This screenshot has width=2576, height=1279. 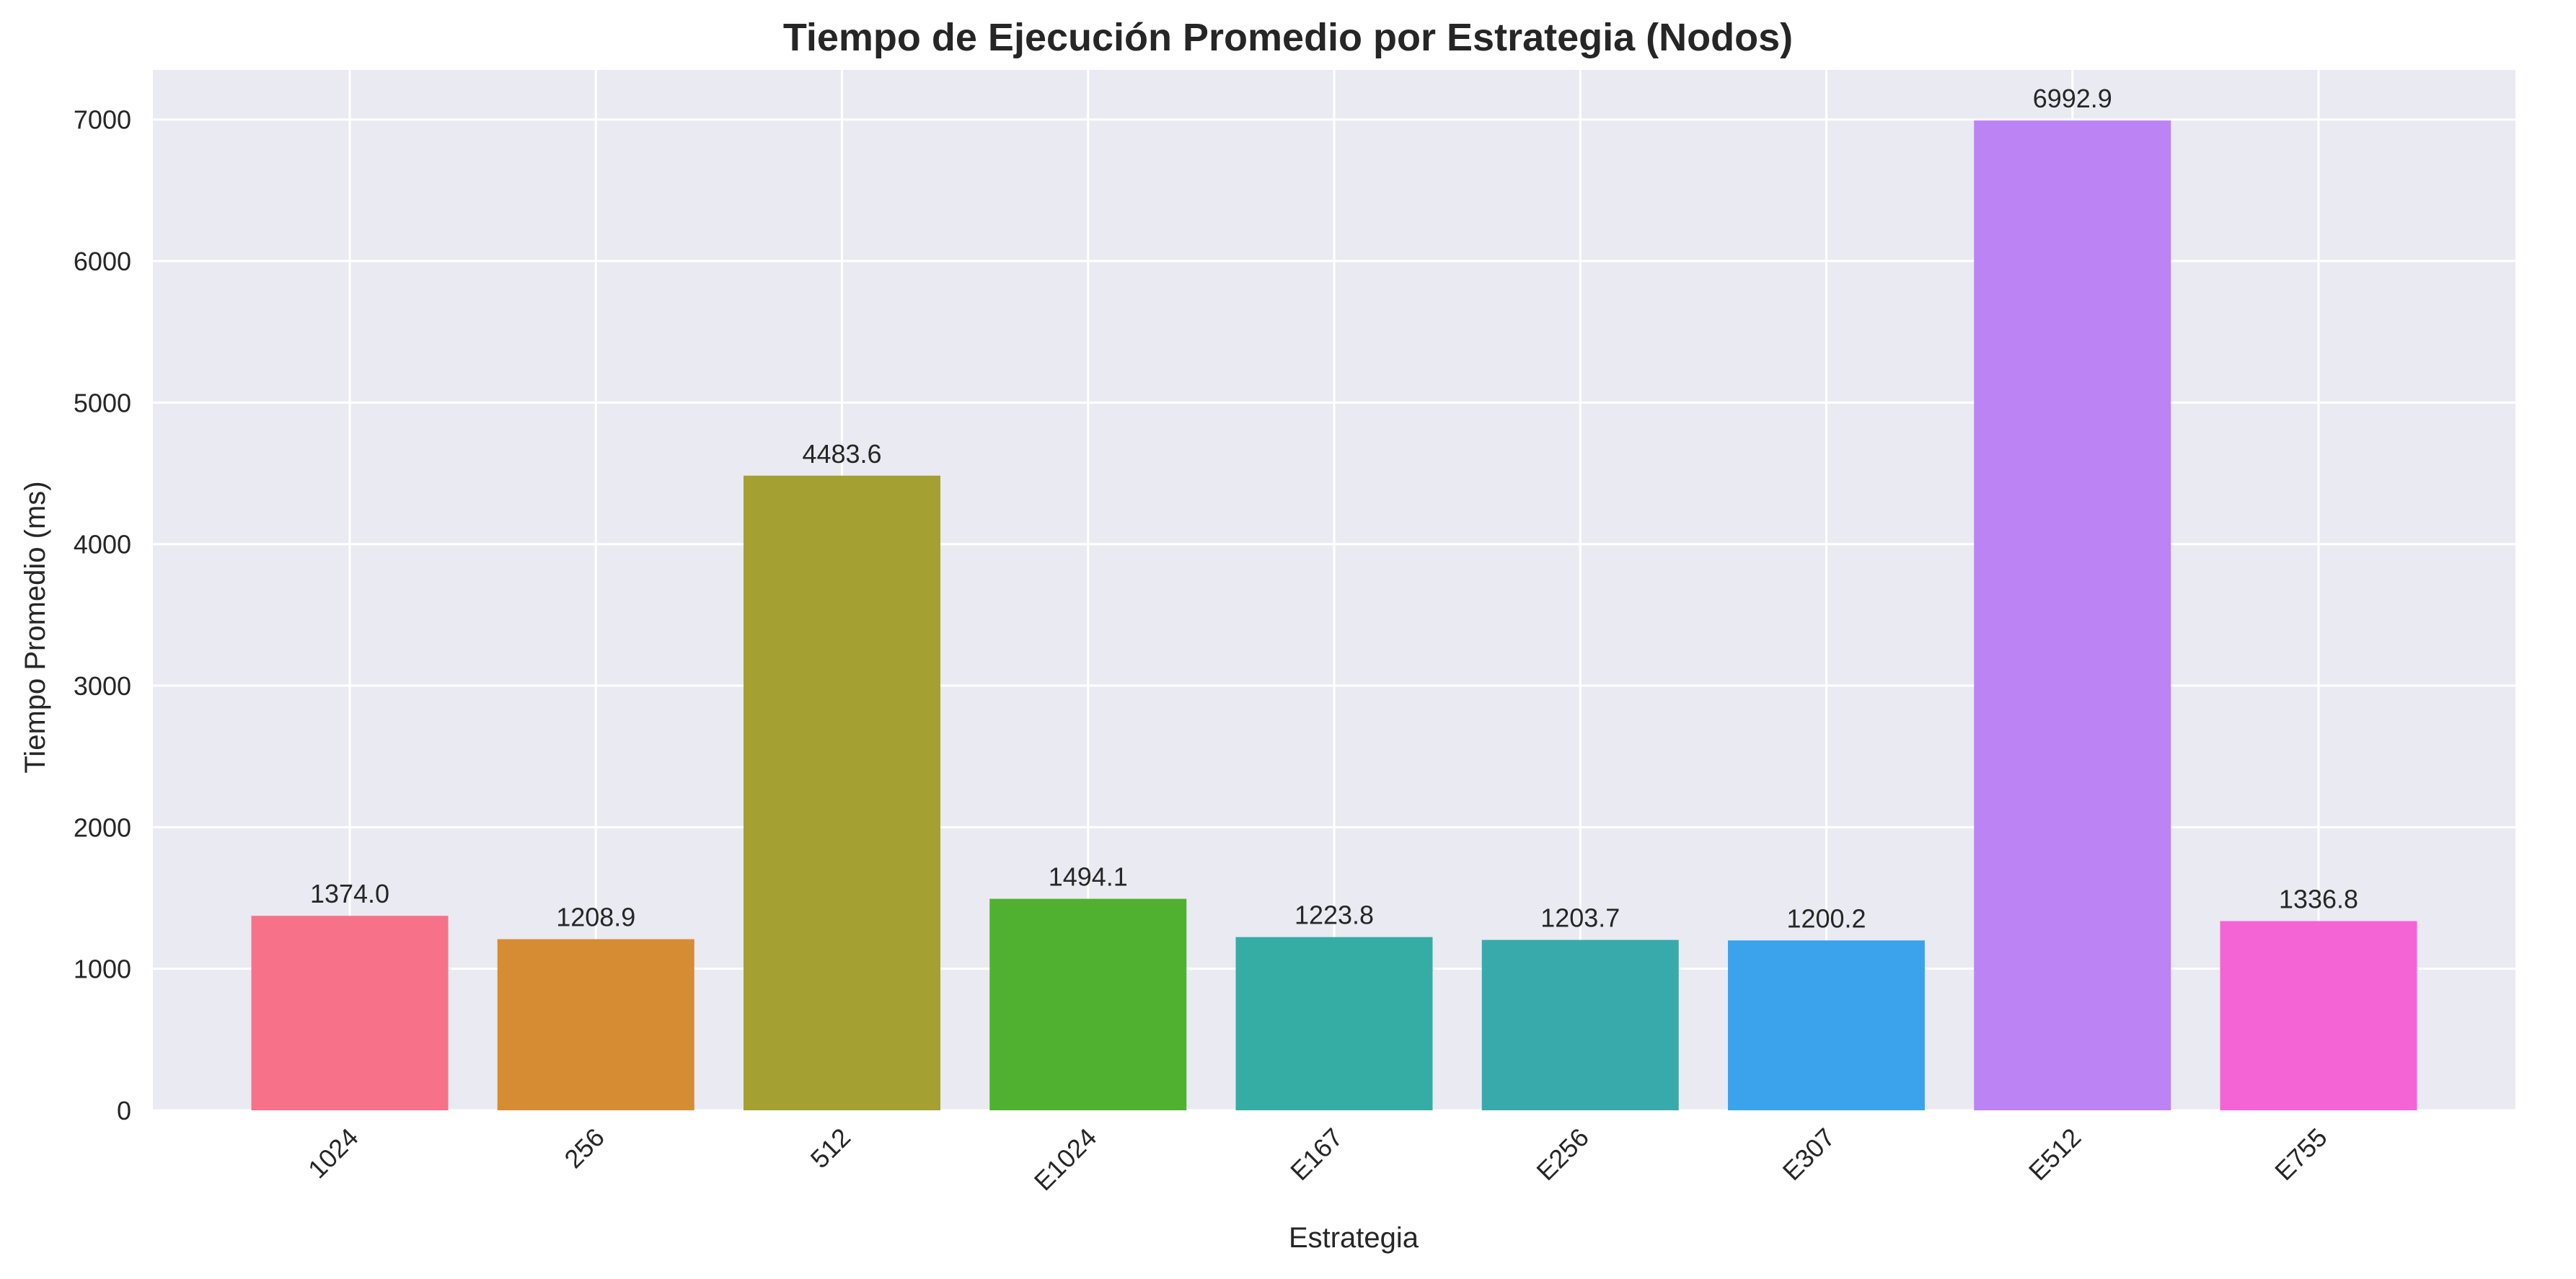 I want to click on x-tick-label: 256, so click(x=583, y=1148).